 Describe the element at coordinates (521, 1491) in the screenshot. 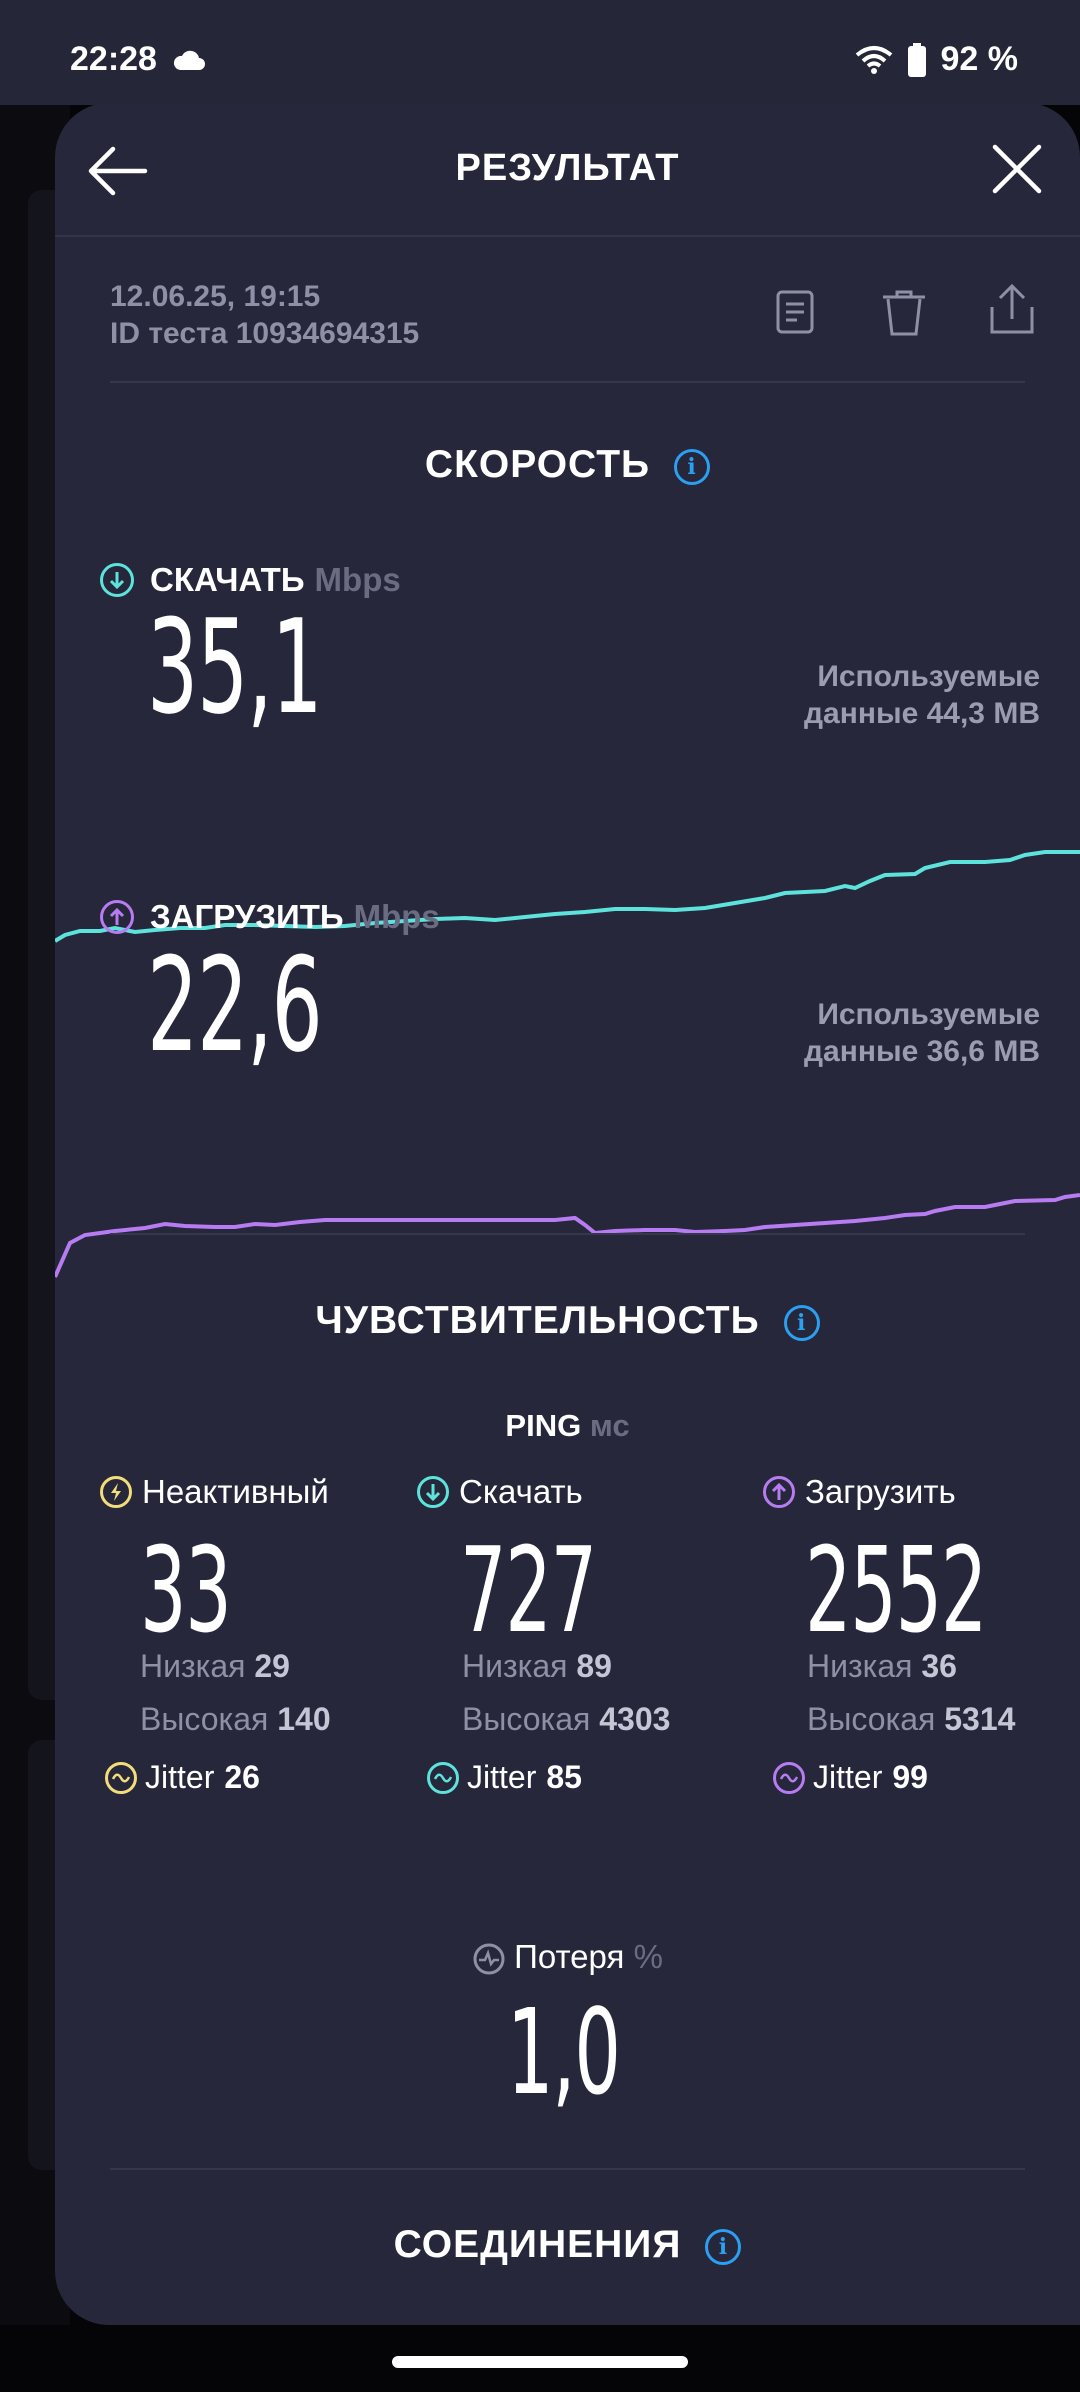

I see `ping-download-label: Скачать` at that location.